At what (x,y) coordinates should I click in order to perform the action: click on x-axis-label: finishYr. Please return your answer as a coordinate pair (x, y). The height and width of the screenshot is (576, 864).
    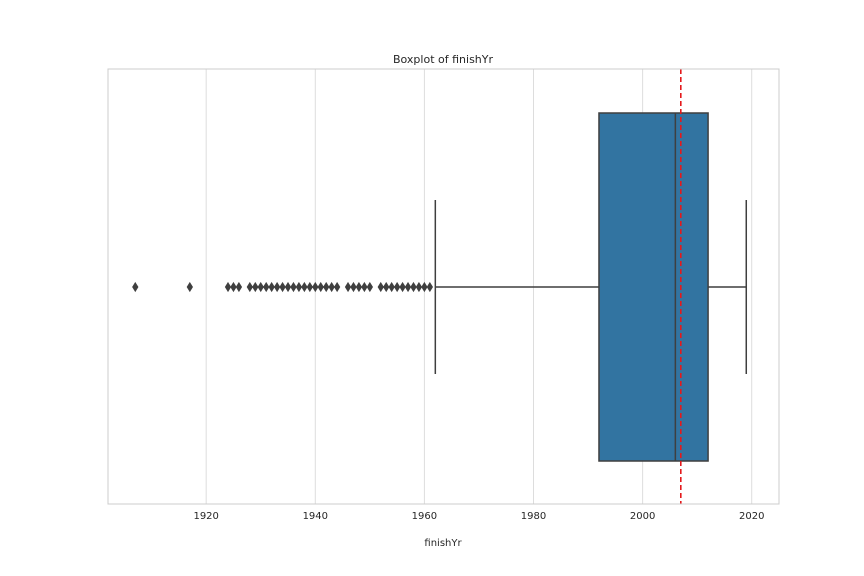
    Looking at the image, I should click on (443, 543).